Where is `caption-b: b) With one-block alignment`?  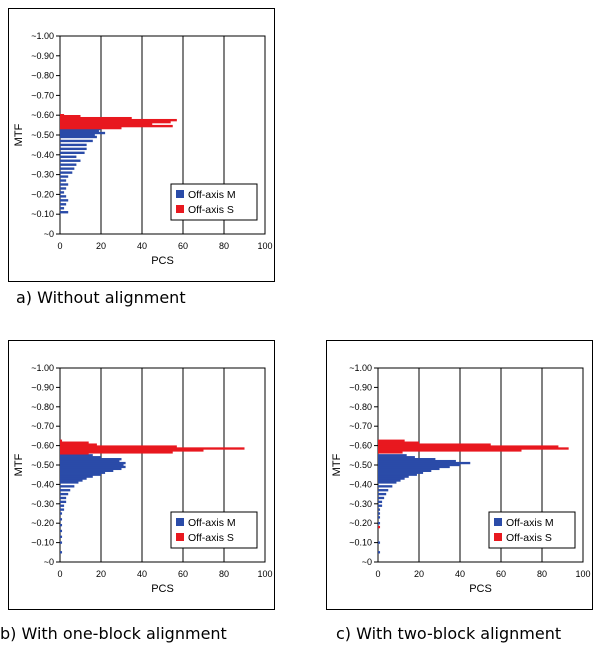
caption-b: b) With one-block alignment is located at coordinates (113, 633).